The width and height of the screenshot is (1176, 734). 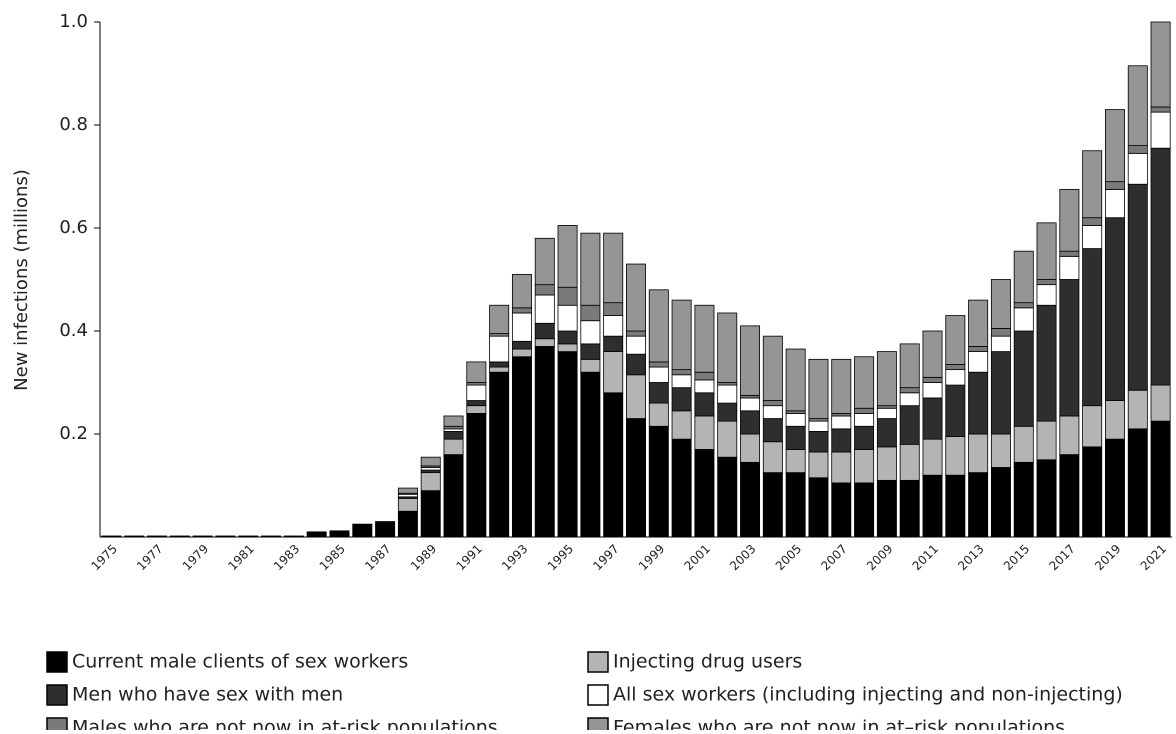 I want to click on x-tick-label: 2005, so click(x=788, y=557).